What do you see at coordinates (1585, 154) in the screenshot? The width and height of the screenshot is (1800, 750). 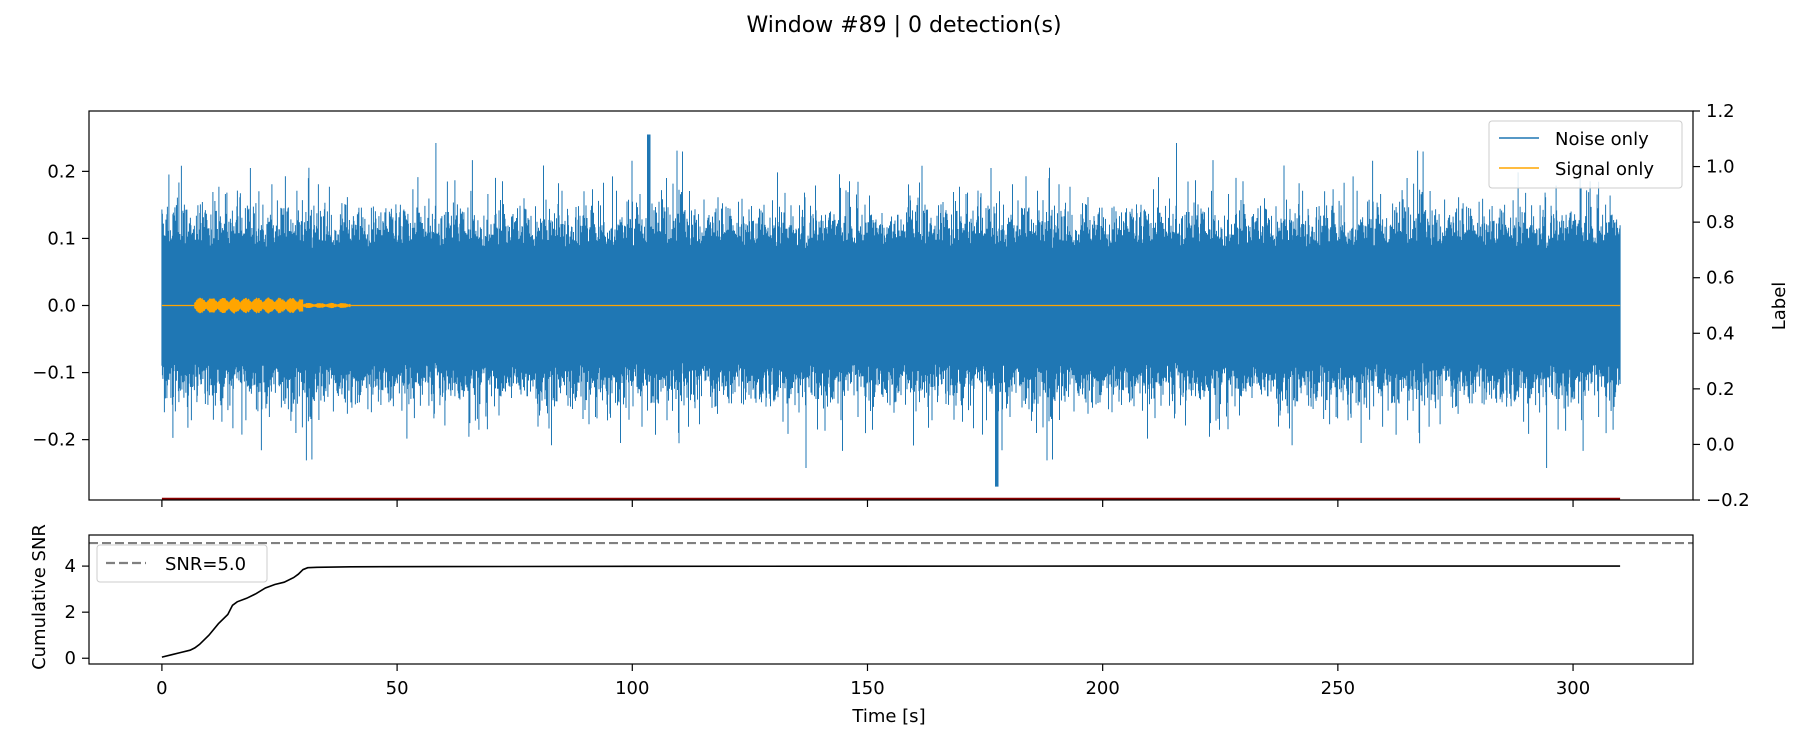 I see `top-legend: Noise only Signal only` at bounding box center [1585, 154].